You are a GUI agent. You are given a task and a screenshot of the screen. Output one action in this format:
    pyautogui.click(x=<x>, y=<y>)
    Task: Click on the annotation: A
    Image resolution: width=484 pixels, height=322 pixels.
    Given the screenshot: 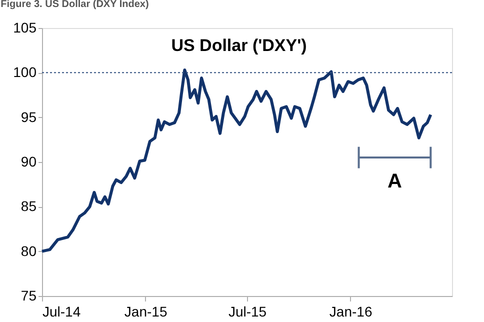 What is the action you would take?
    pyautogui.click(x=394, y=181)
    